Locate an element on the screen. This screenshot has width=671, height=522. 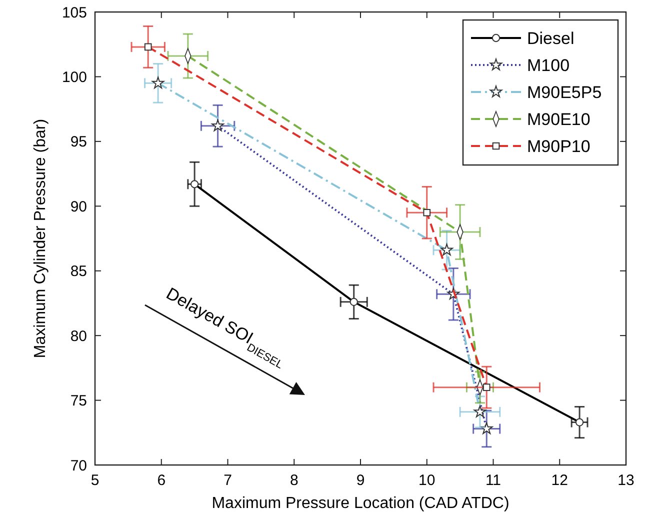
y-tick-label: 100 is located at coordinates (74, 77).